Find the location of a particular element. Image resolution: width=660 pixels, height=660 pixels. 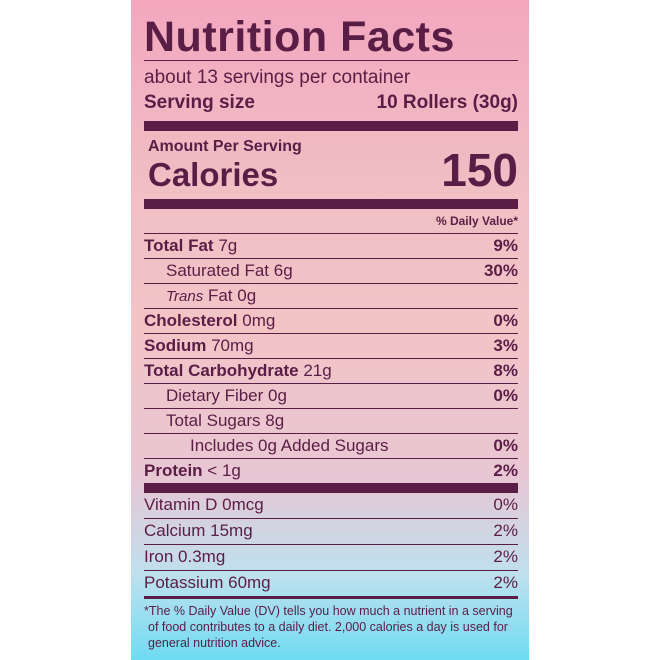

vitamin-amount: 60mg is located at coordinates (249, 582).